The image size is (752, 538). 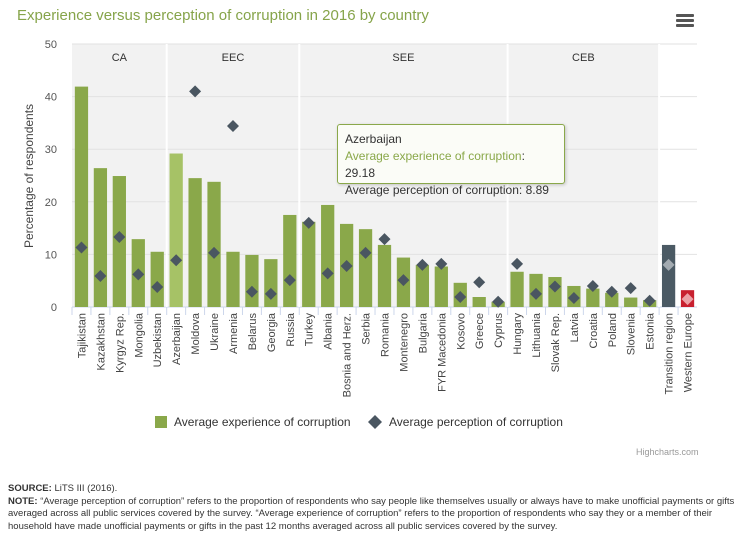 I want to click on x-tick-label: Western Europe, so click(x=689, y=352).